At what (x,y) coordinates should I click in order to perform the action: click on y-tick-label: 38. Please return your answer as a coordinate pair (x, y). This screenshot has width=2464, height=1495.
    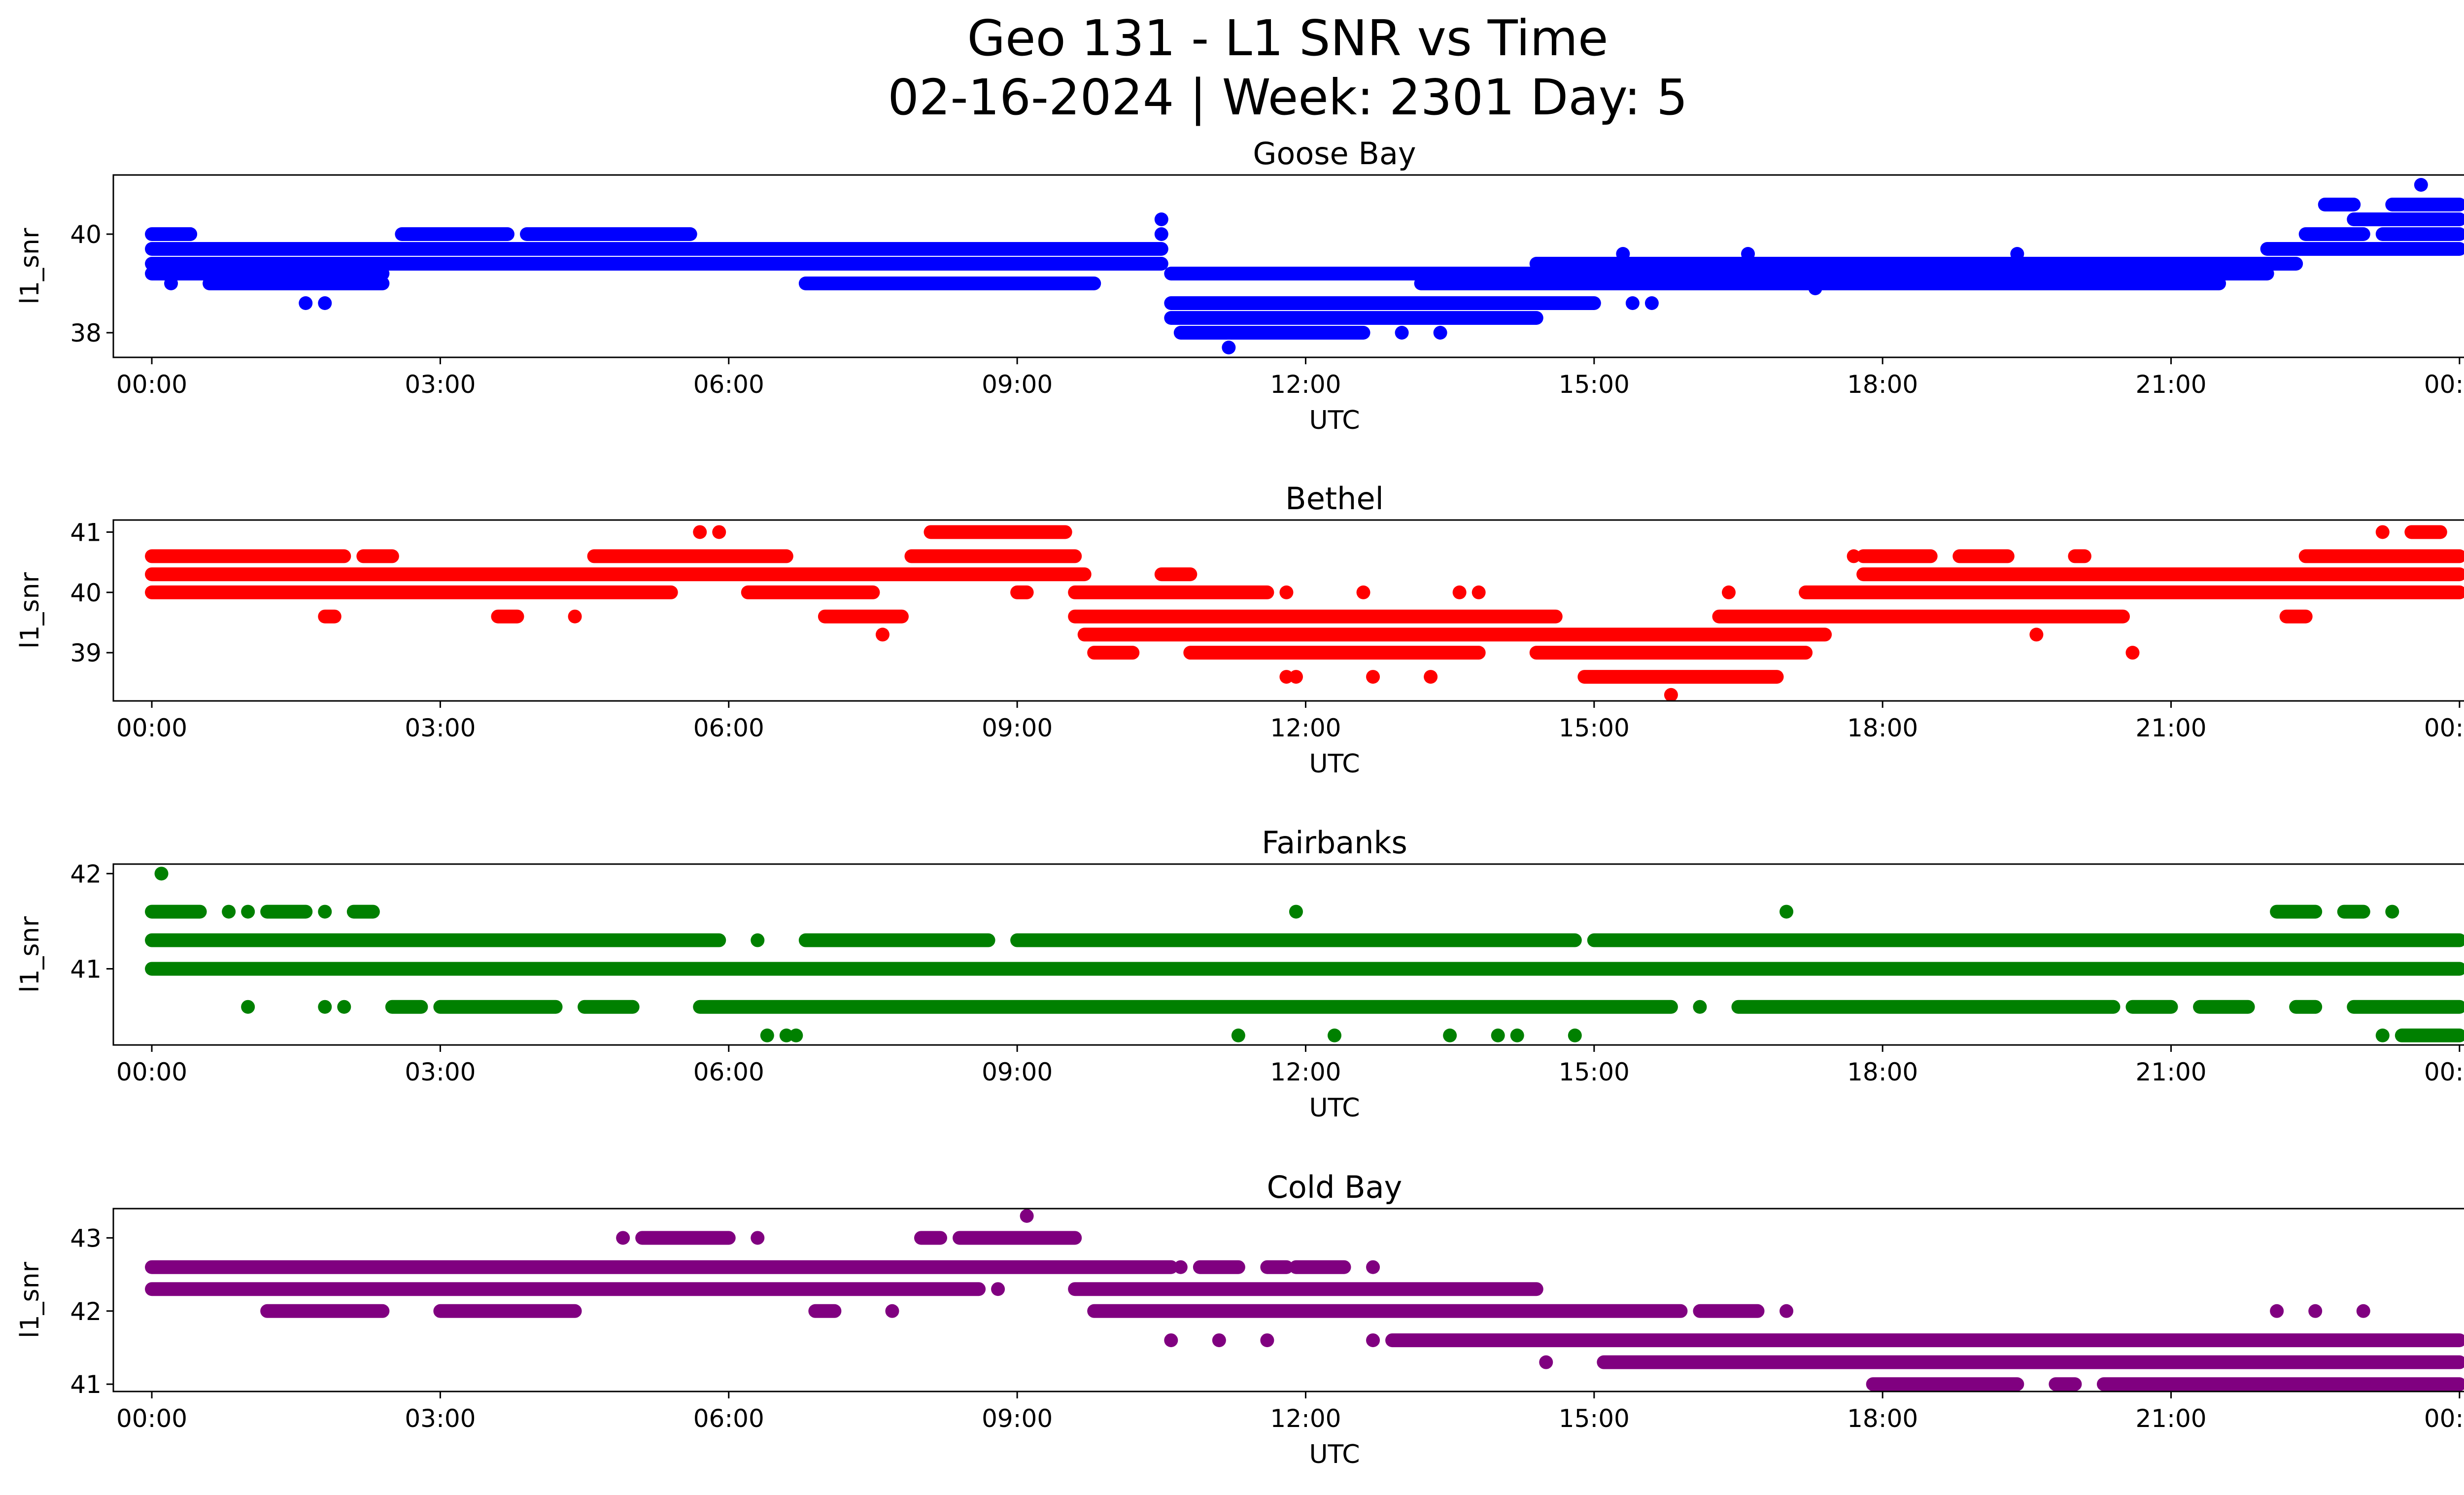
    Looking at the image, I should click on (86, 333).